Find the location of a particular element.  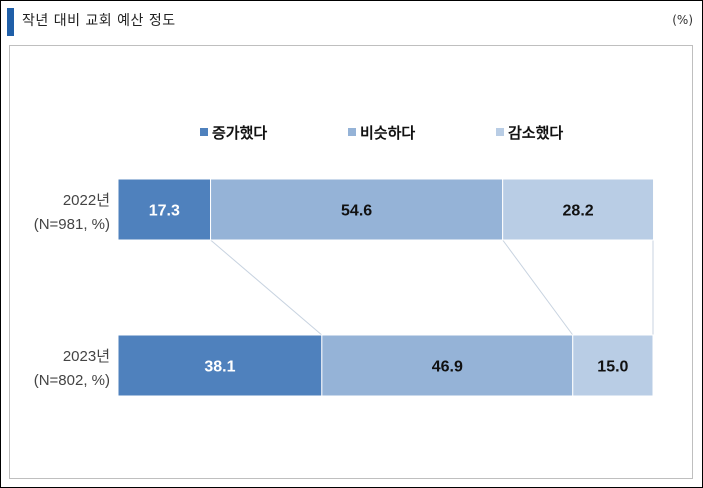

title-accent-bar is located at coordinates (10, 22).